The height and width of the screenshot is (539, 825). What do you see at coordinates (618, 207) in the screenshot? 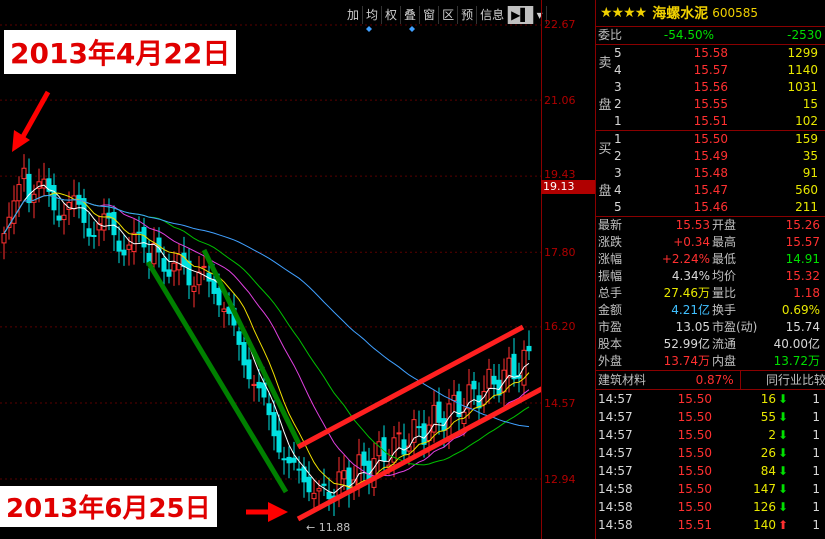
I see `buy-level: 5` at bounding box center [618, 207].